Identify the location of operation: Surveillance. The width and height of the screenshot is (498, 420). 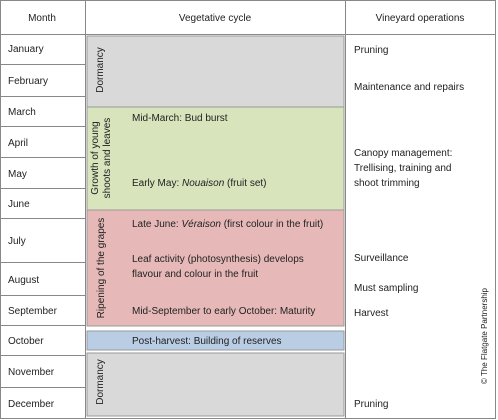
(381, 258).